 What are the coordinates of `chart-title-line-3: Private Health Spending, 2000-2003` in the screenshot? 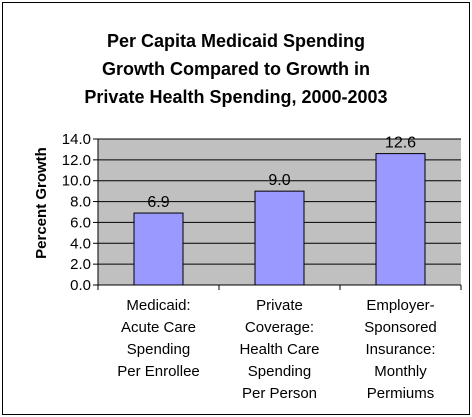 It's located at (235, 97).